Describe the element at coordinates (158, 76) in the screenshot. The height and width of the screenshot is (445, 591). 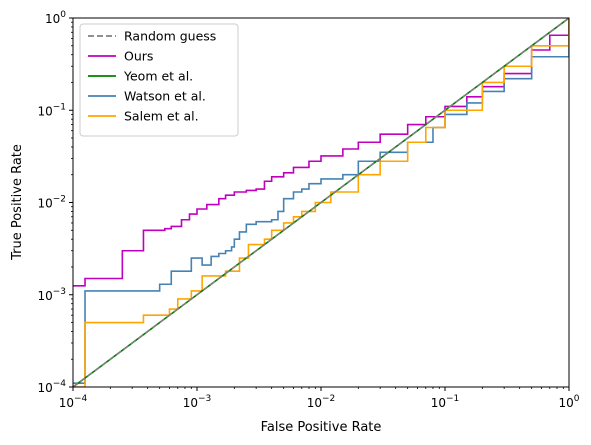
I see `legend-label: Yeom et al.` at that location.